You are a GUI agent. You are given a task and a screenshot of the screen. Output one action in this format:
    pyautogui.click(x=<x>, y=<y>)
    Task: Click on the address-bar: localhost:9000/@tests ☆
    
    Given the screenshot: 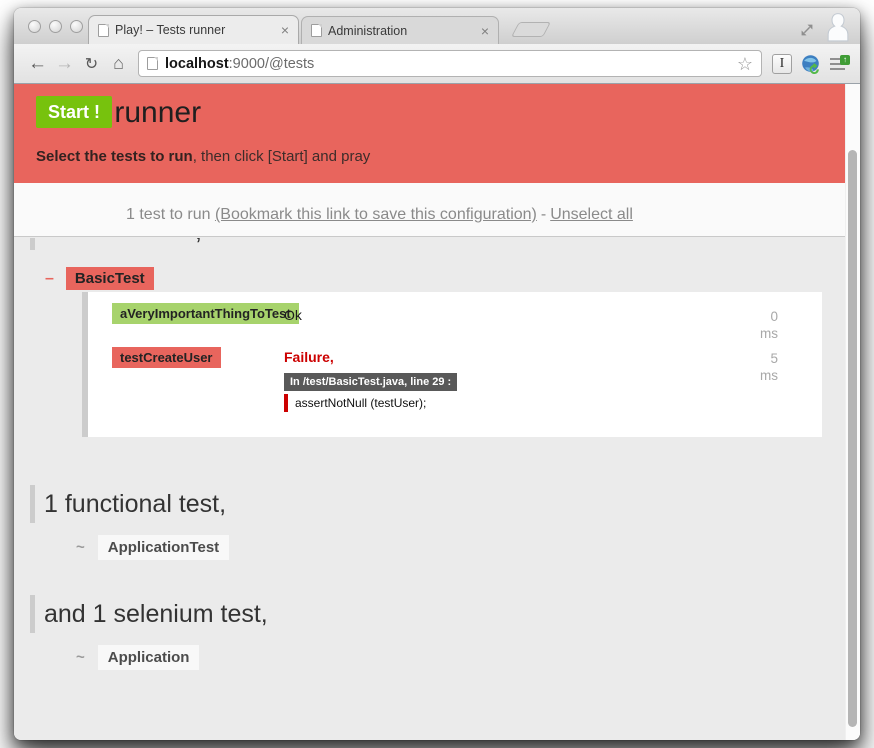 What is the action you would take?
    pyautogui.click(x=450, y=63)
    